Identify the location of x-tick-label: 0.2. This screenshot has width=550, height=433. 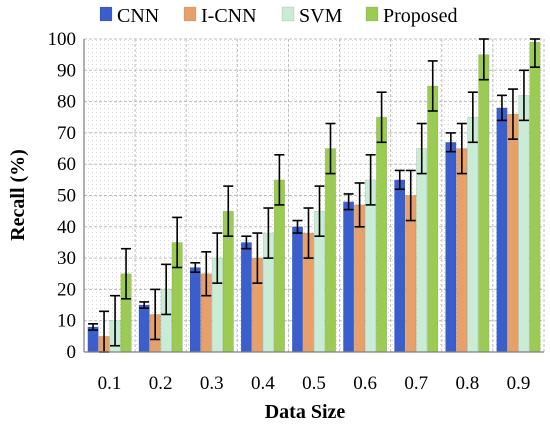
(161, 383).